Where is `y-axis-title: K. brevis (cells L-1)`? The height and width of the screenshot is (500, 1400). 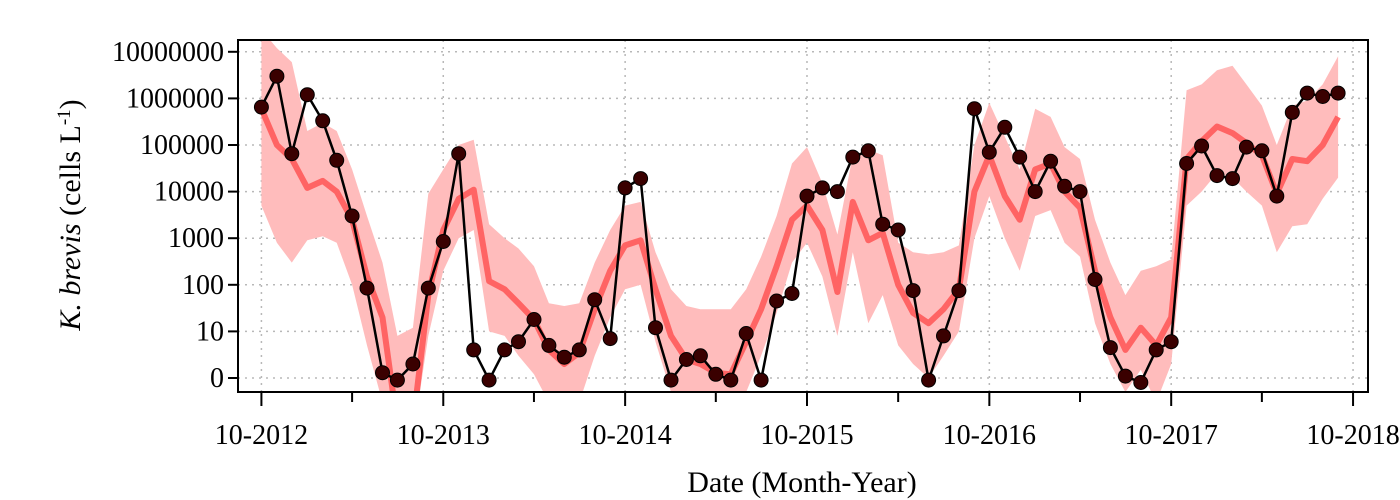 y-axis-title: K. brevis (cells L-1) is located at coordinates (71, 215).